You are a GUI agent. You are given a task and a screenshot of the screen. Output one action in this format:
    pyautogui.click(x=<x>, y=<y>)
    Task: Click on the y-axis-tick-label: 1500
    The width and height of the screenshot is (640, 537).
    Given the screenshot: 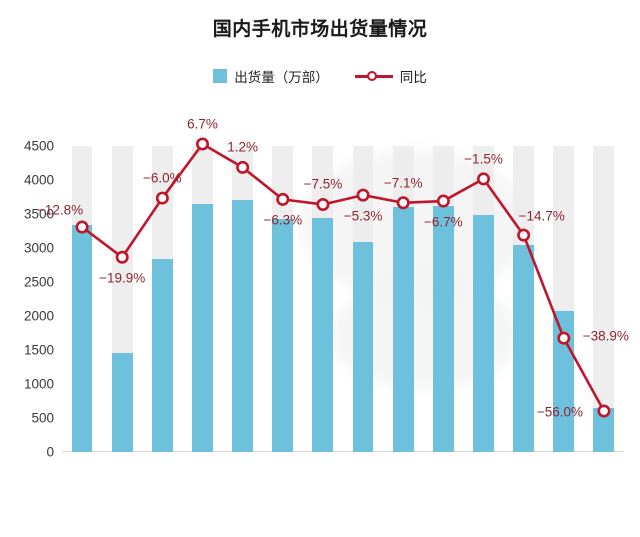 What is the action you would take?
    pyautogui.click(x=38, y=350)
    